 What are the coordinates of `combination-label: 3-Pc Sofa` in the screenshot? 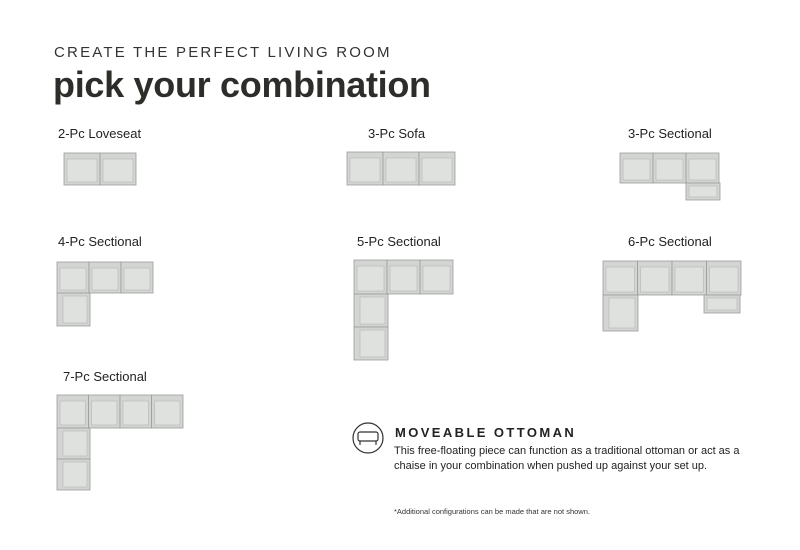 It's located at (397, 133).